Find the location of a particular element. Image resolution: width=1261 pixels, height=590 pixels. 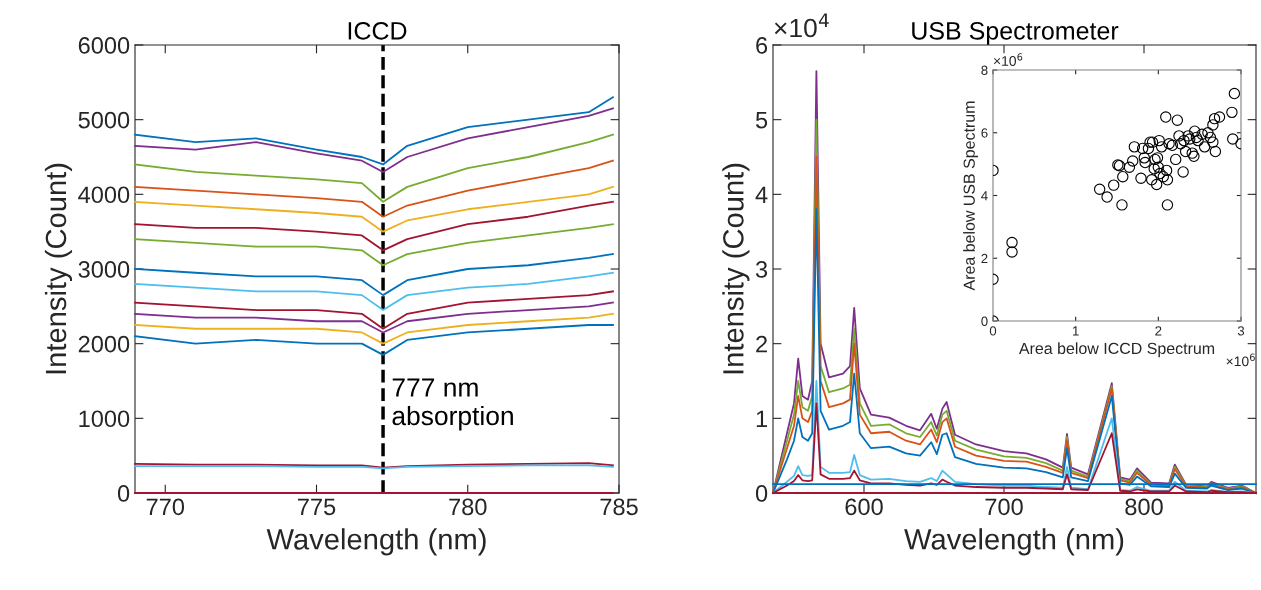

x-tick-label: 1 is located at coordinates (1076, 331).